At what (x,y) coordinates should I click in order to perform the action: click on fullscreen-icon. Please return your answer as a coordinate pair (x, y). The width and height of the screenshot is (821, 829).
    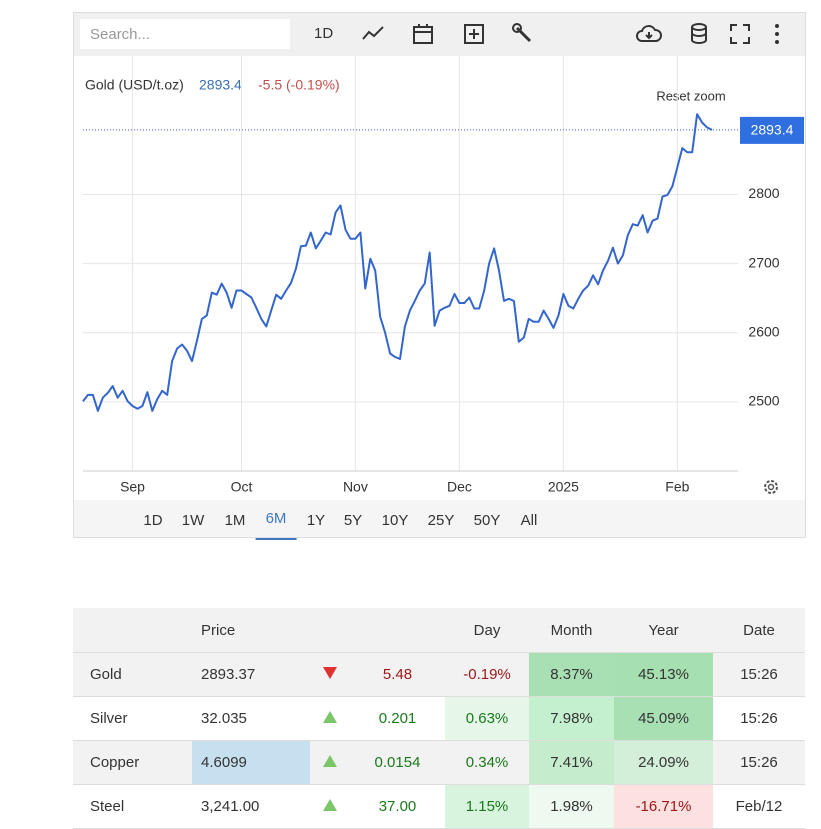
    Looking at the image, I should click on (740, 34).